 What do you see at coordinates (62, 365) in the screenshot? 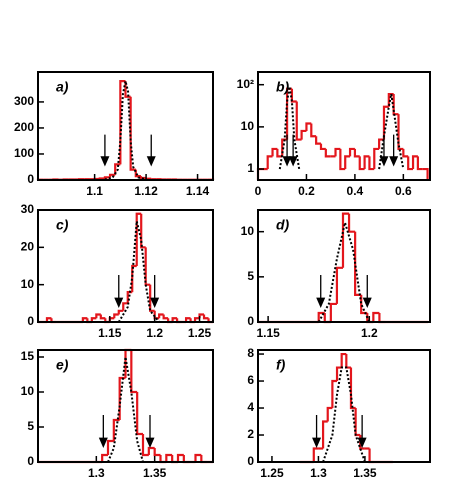
I see `panel-label: e)` at bounding box center [62, 365].